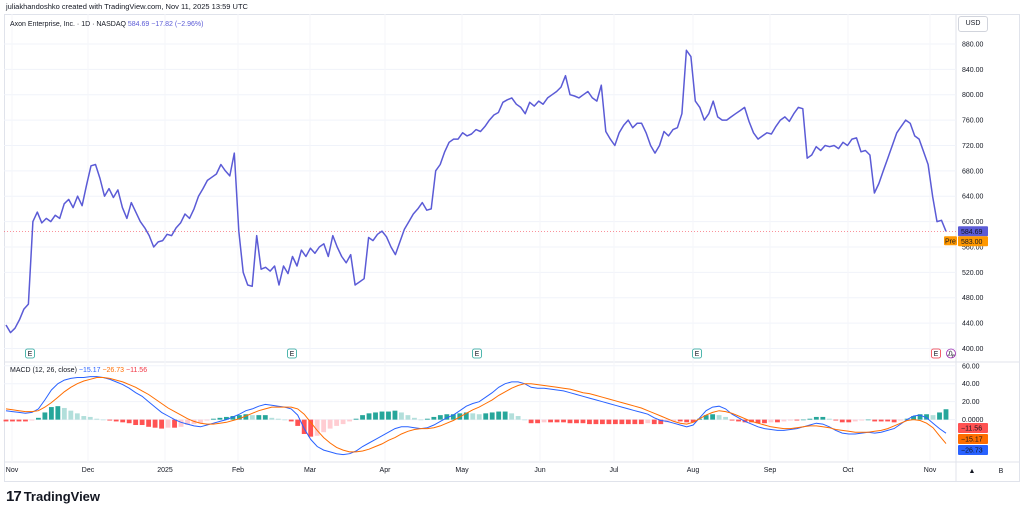 The width and height of the screenshot is (1024, 512). I want to click on time-tick-label: Jun, so click(539, 470).